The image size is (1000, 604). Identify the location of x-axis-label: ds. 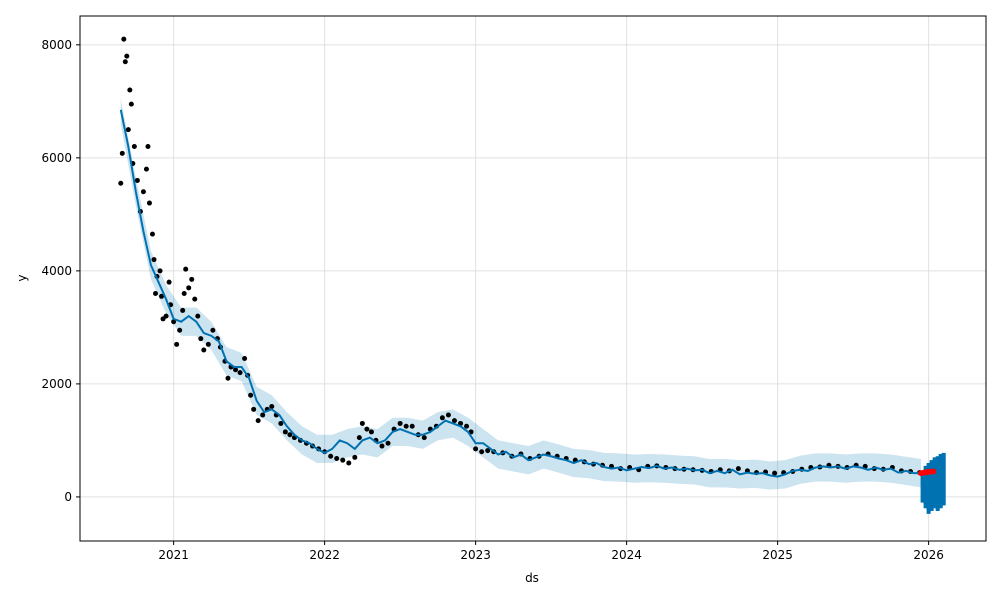
(532, 578).